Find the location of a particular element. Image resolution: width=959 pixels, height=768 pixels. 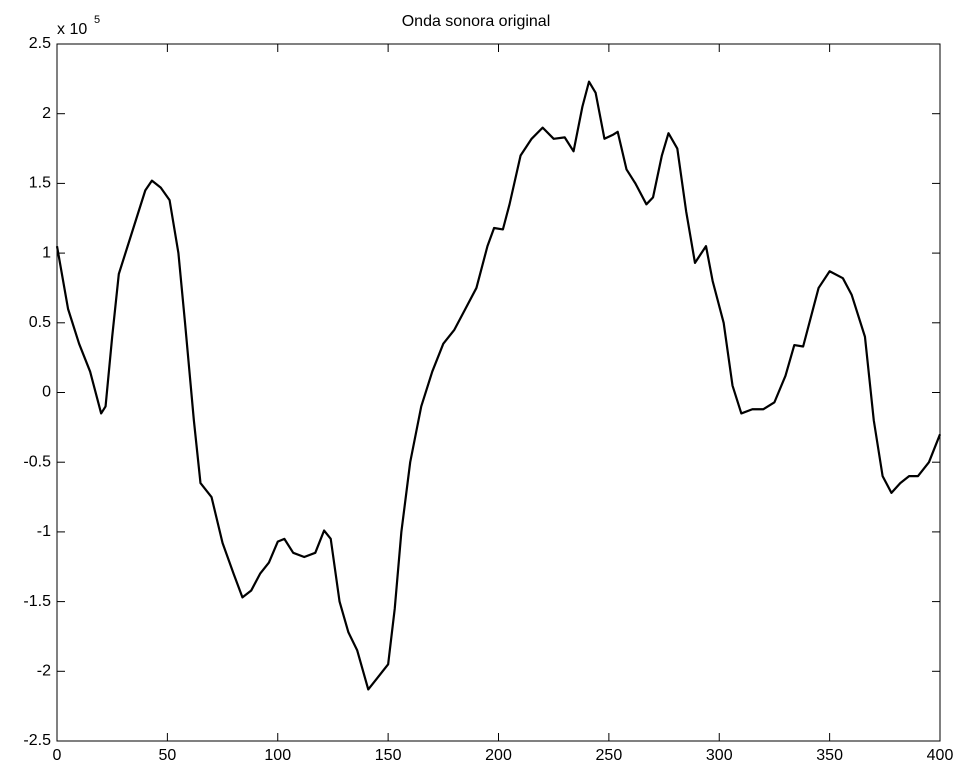

y-tick-label: -0.5 is located at coordinates (37, 461).